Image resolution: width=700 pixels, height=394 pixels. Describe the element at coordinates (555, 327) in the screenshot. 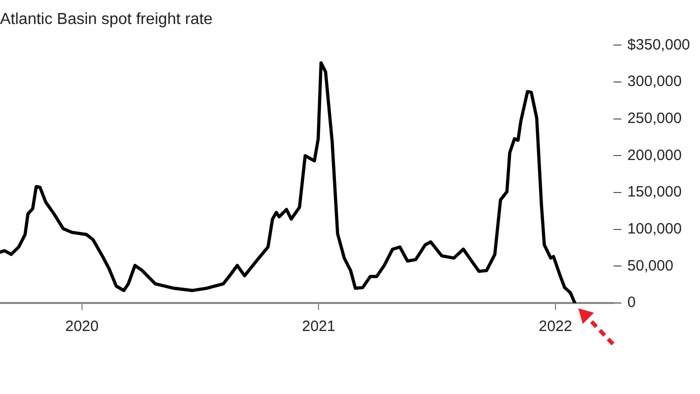

I see `x-tick-label: 2022` at that location.